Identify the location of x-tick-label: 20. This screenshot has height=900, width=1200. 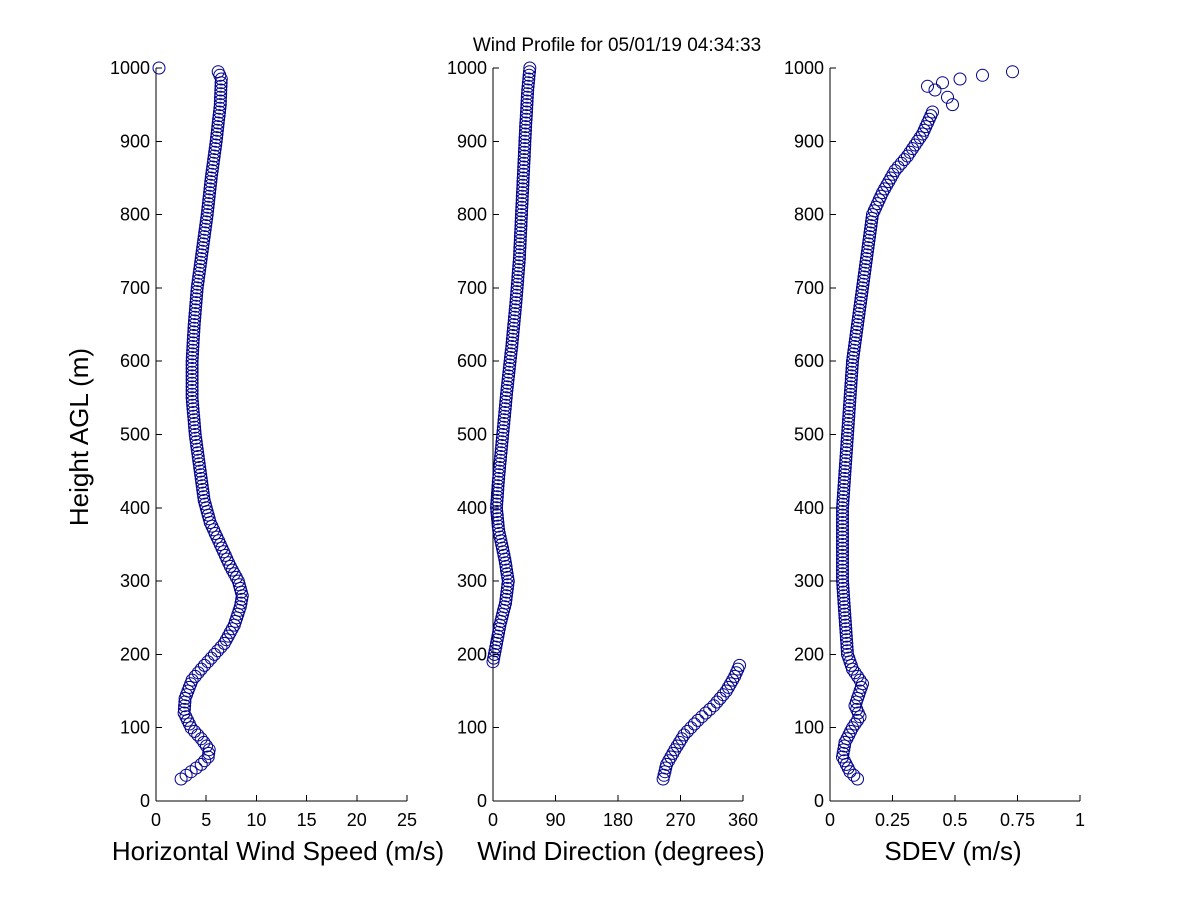
(357, 820).